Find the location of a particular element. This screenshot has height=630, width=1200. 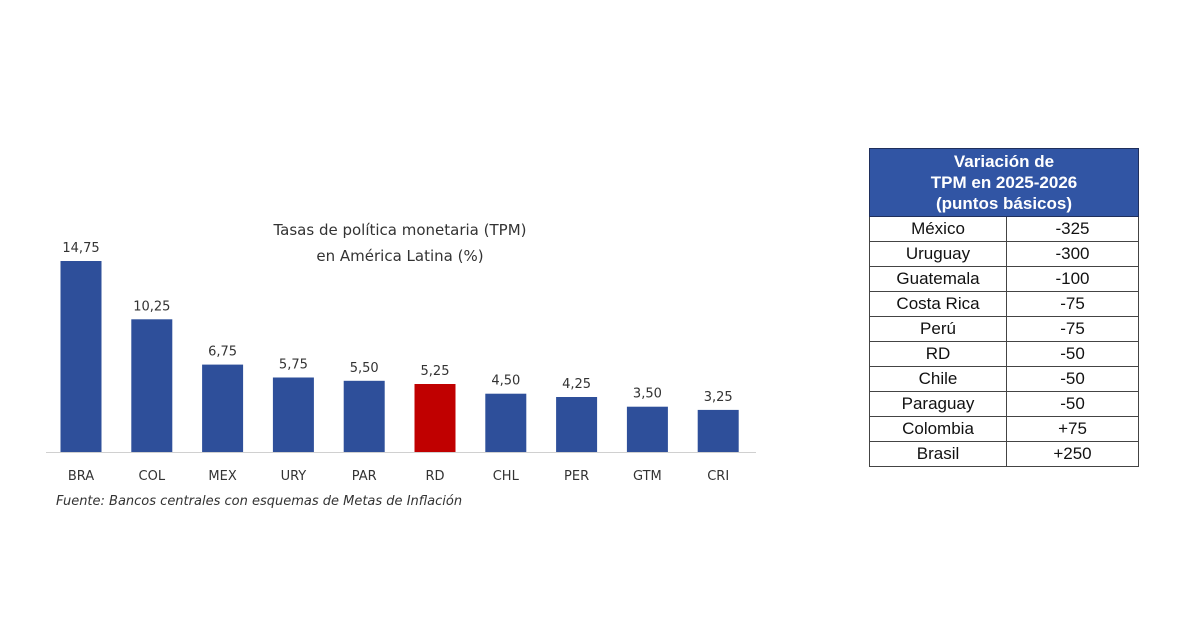

bar-chl is located at coordinates (506, 422).